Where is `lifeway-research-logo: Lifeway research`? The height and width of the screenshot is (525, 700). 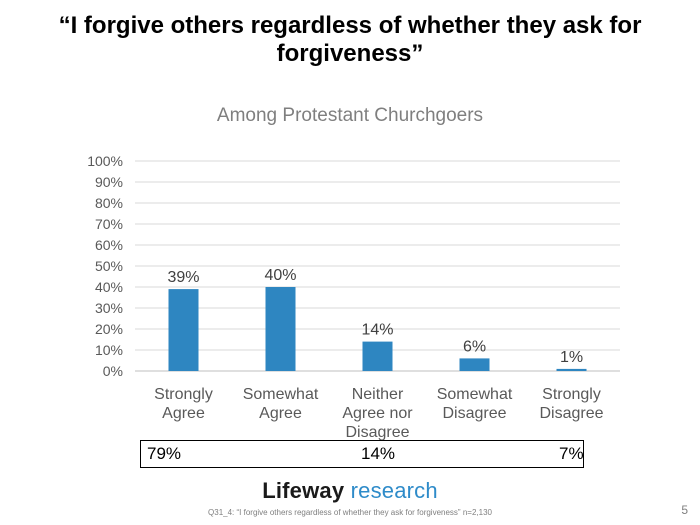
lifeway-research-logo: Lifeway research is located at coordinates (350, 491).